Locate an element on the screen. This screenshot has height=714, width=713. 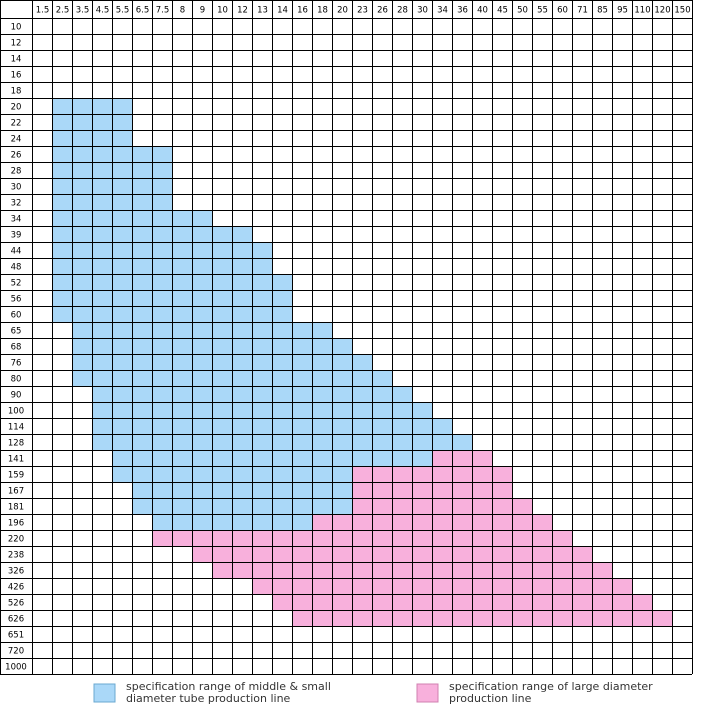
row-header: 238 is located at coordinates (16, 556).